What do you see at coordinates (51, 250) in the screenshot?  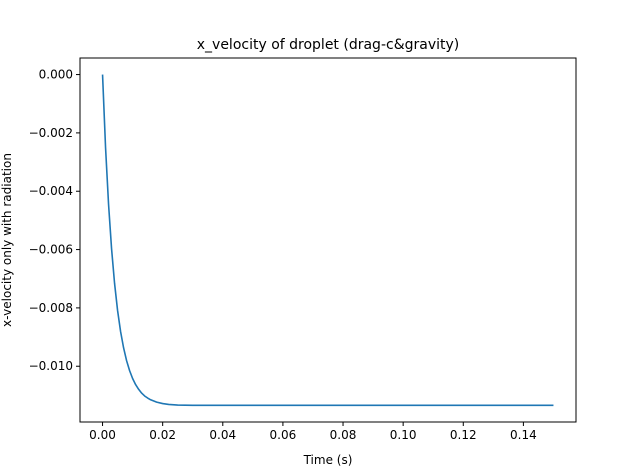 I see `y-tick-label: −0.006` at bounding box center [51, 250].